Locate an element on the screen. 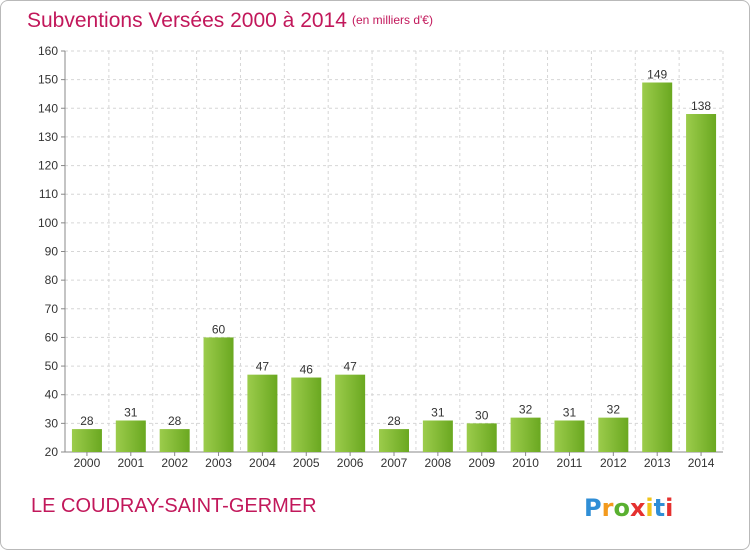 This screenshot has height=550, width=750. x-tick-label: 2011 is located at coordinates (570, 463).